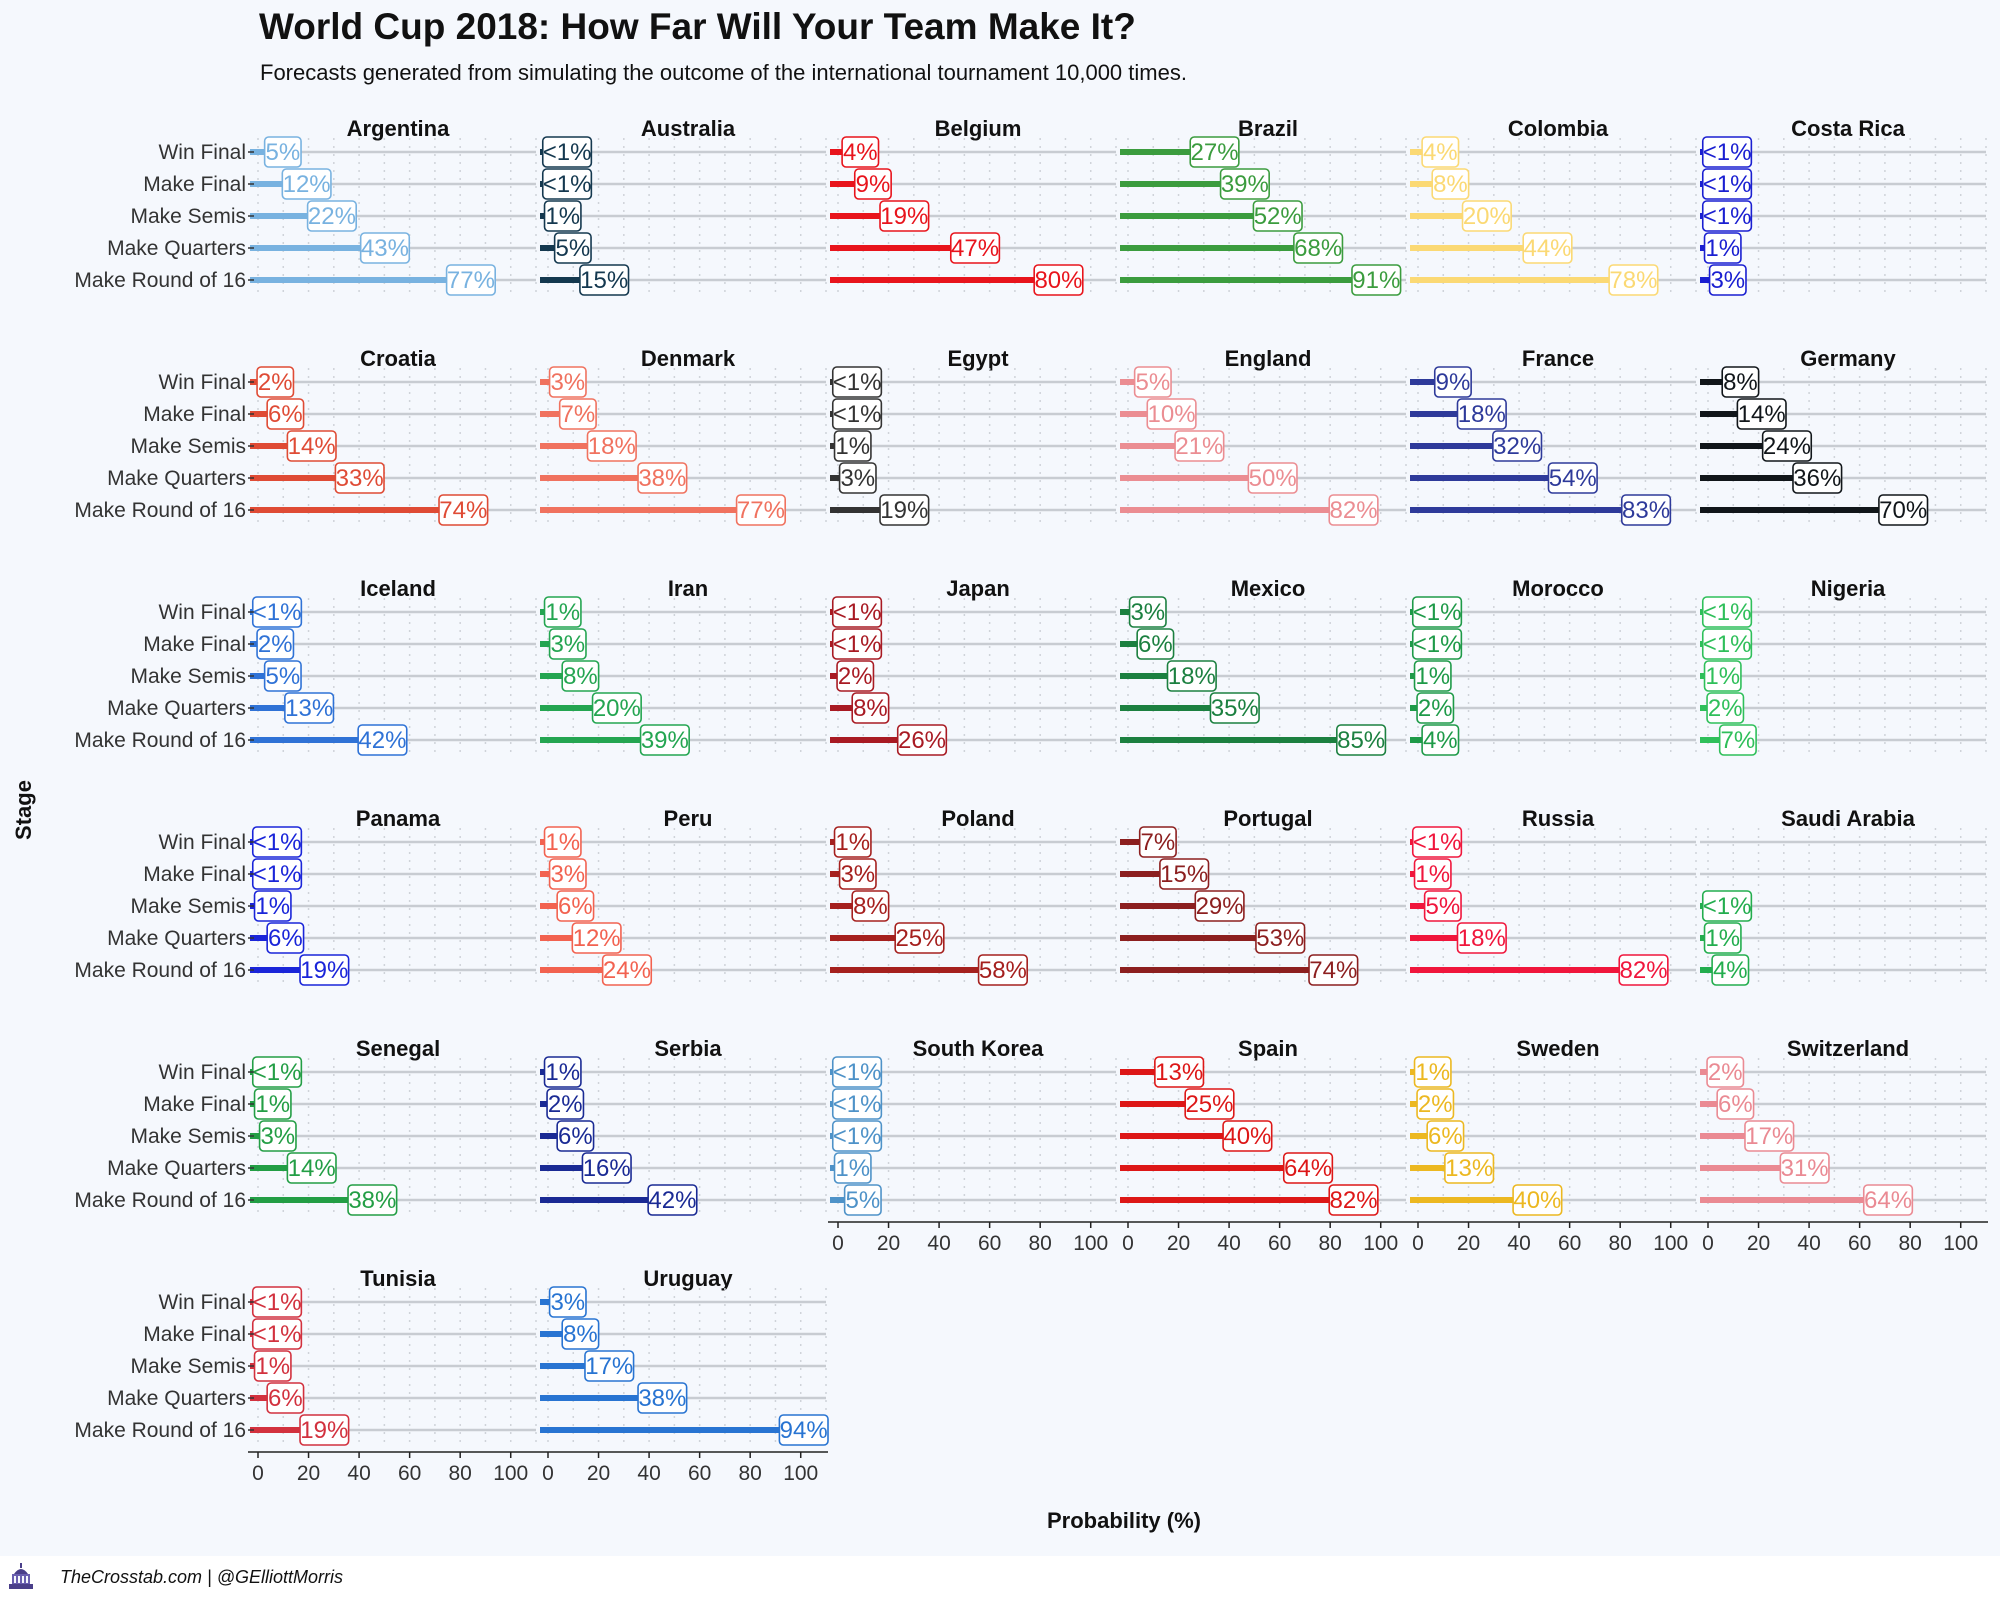 This screenshot has width=2000, height=1600. What do you see at coordinates (1558, 128) in the screenshot?
I see `panel-title: Colombia` at bounding box center [1558, 128].